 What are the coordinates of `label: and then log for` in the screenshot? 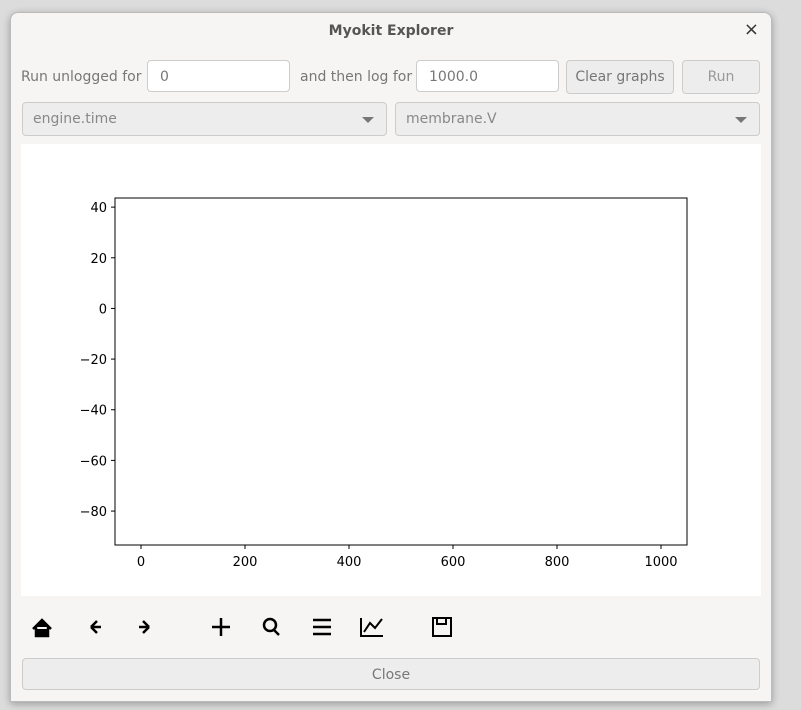 It's located at (356, 77).